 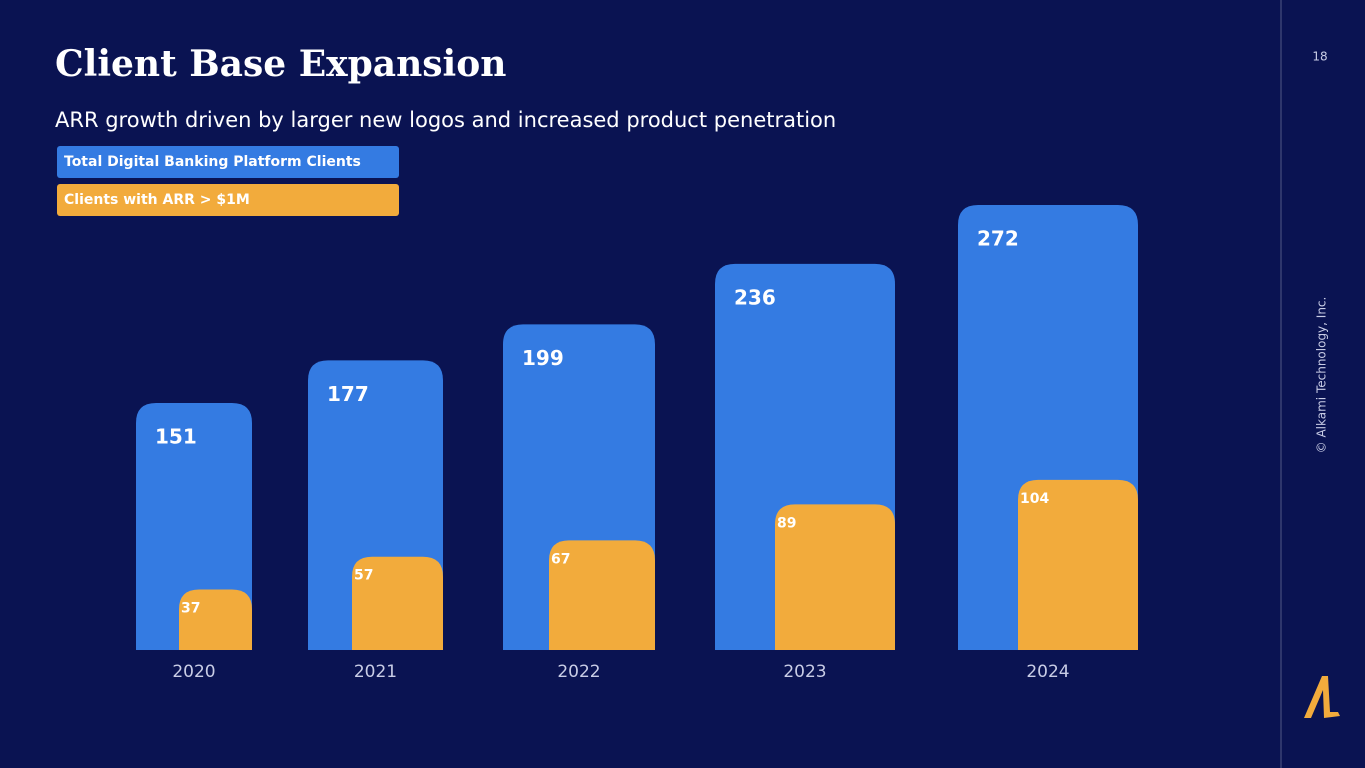 What do you see at coordinates (1322, 375) in the screenshot?
I see `footer: © Alkami Technology, Inc.` at bounding box center [1322, 375].